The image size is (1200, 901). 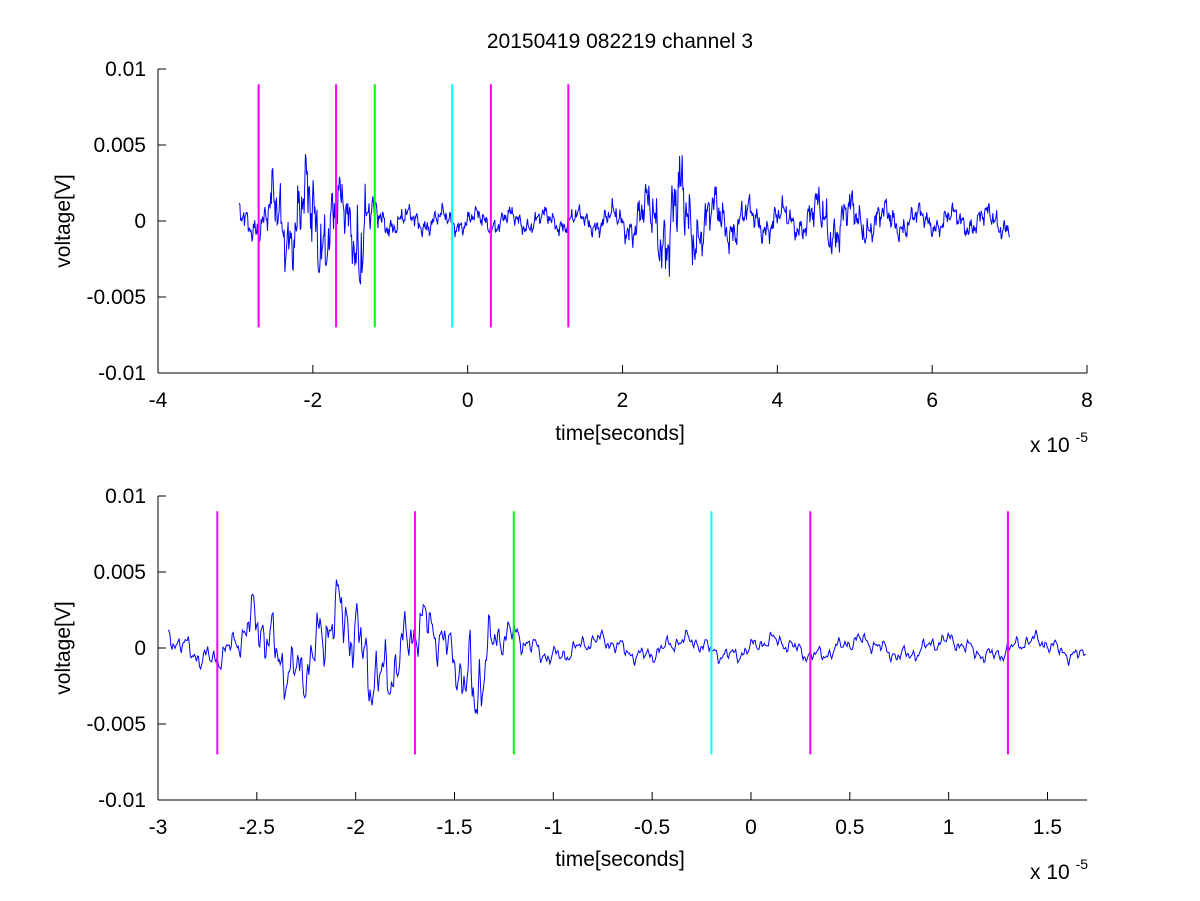 I want to click on bottom-plot-y-tick-label: 0.005, so click(x=119, y=572).